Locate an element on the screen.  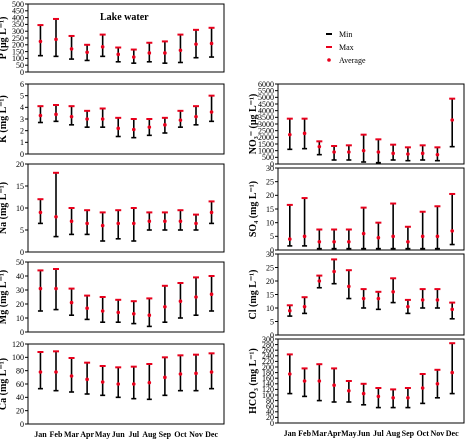
legend-max-label: Max is located at coordinates (346, 47).